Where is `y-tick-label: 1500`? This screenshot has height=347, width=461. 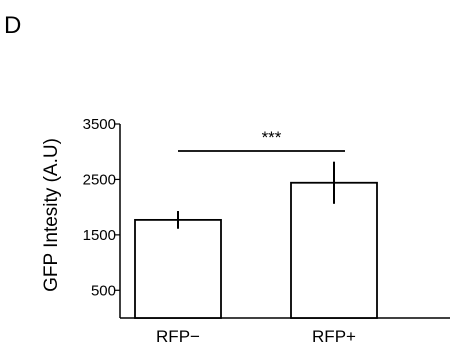
y-tick-label: 1500 is located at coordinates (99, 235).